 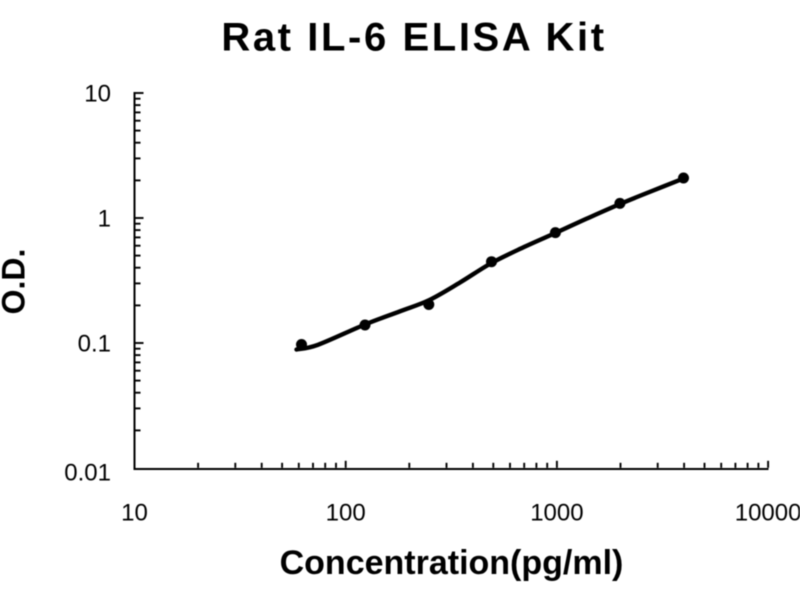 What do you see at coordinates (413, 38) in the screenshot?
I see `svg-text: Rat IL-6 ELISA Kit` at bounding box center [413, 38].